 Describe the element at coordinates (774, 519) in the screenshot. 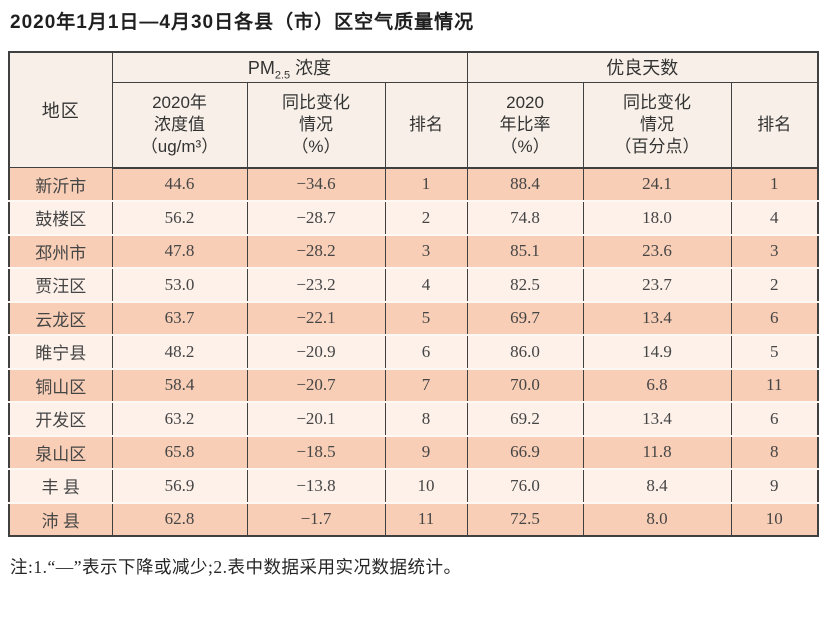

I see `good-rank-cell: 10` at that location.